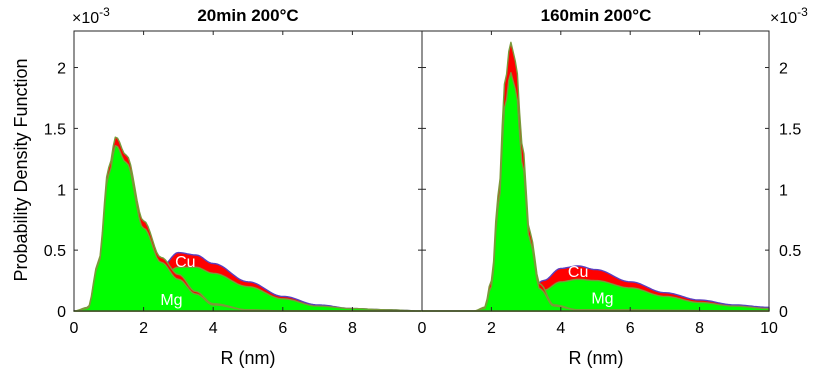  I want to click on right-panel-title: 160min 200°C, so click(596, 15).